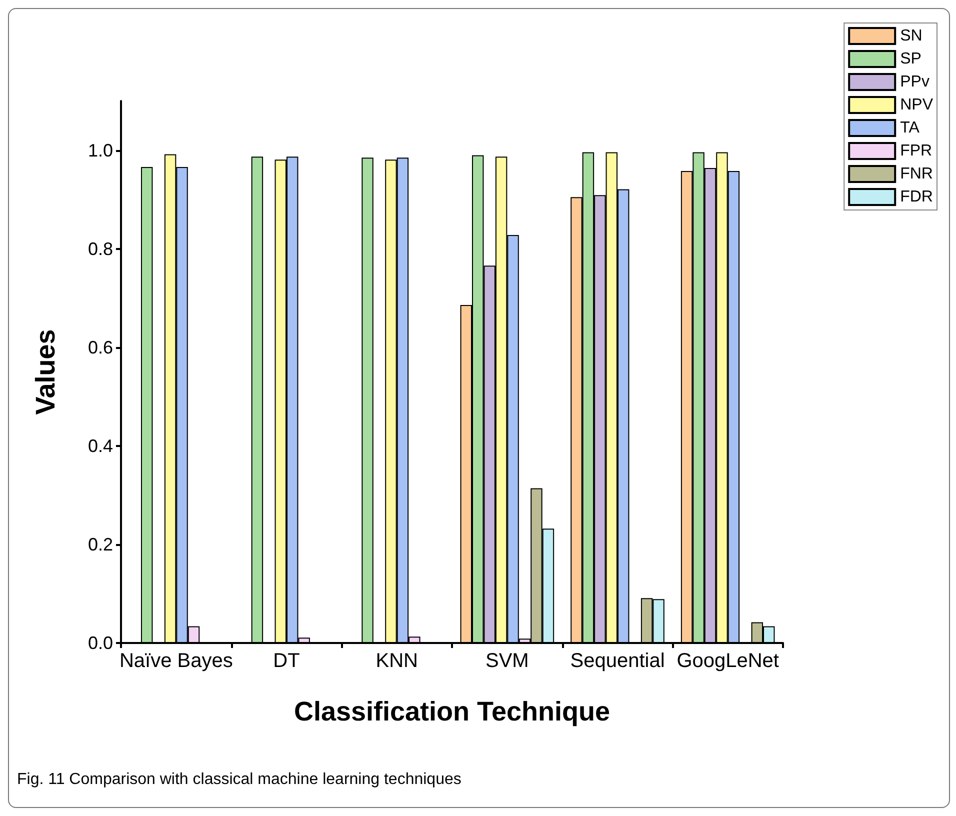  What do you see at coordinates (397, 661) in the screenshot?
I see `x-tick-label: KNN` at bounding box center [397, 661].